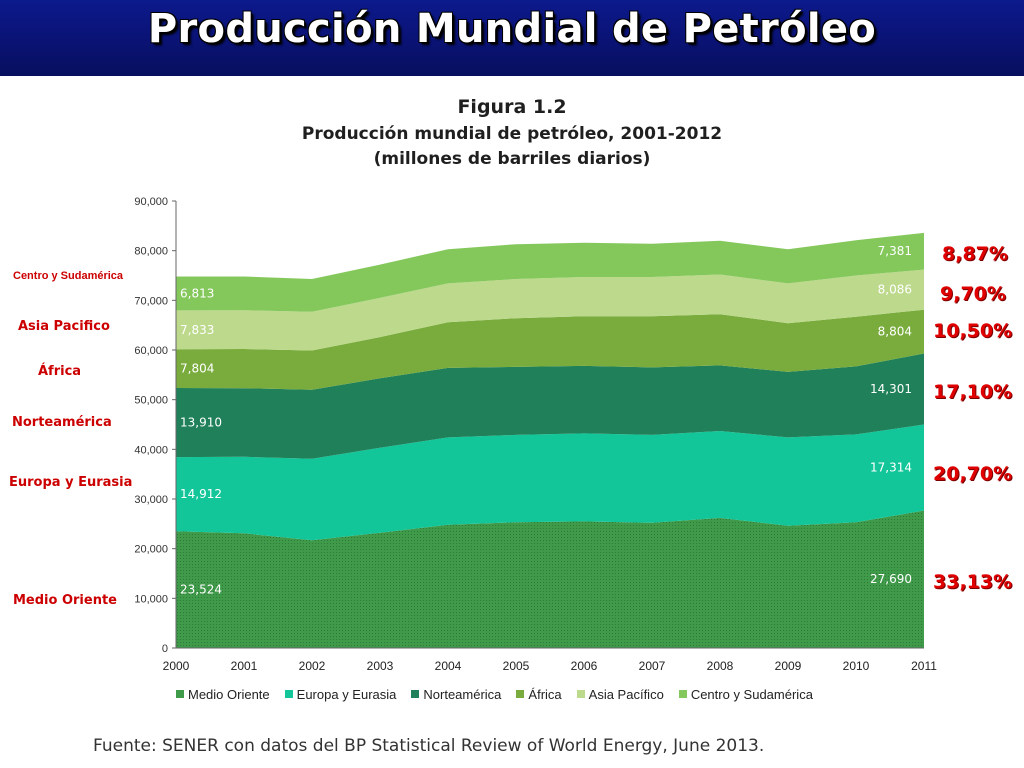 The width and height of the screenshot is (1024, 768). What do you see at coordinates (973, 582) in the screenshot?
I see `pct-medio-oriente: 33,13%` at bounding box center [973, 582].